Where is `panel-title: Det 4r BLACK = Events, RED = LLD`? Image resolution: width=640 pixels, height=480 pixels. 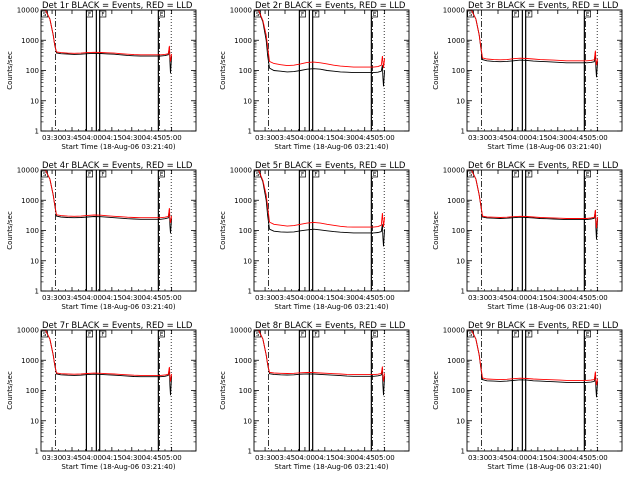 panel-title: Det 4r BLACK = Events, RED = LLD is located at coordinates (117, 166).